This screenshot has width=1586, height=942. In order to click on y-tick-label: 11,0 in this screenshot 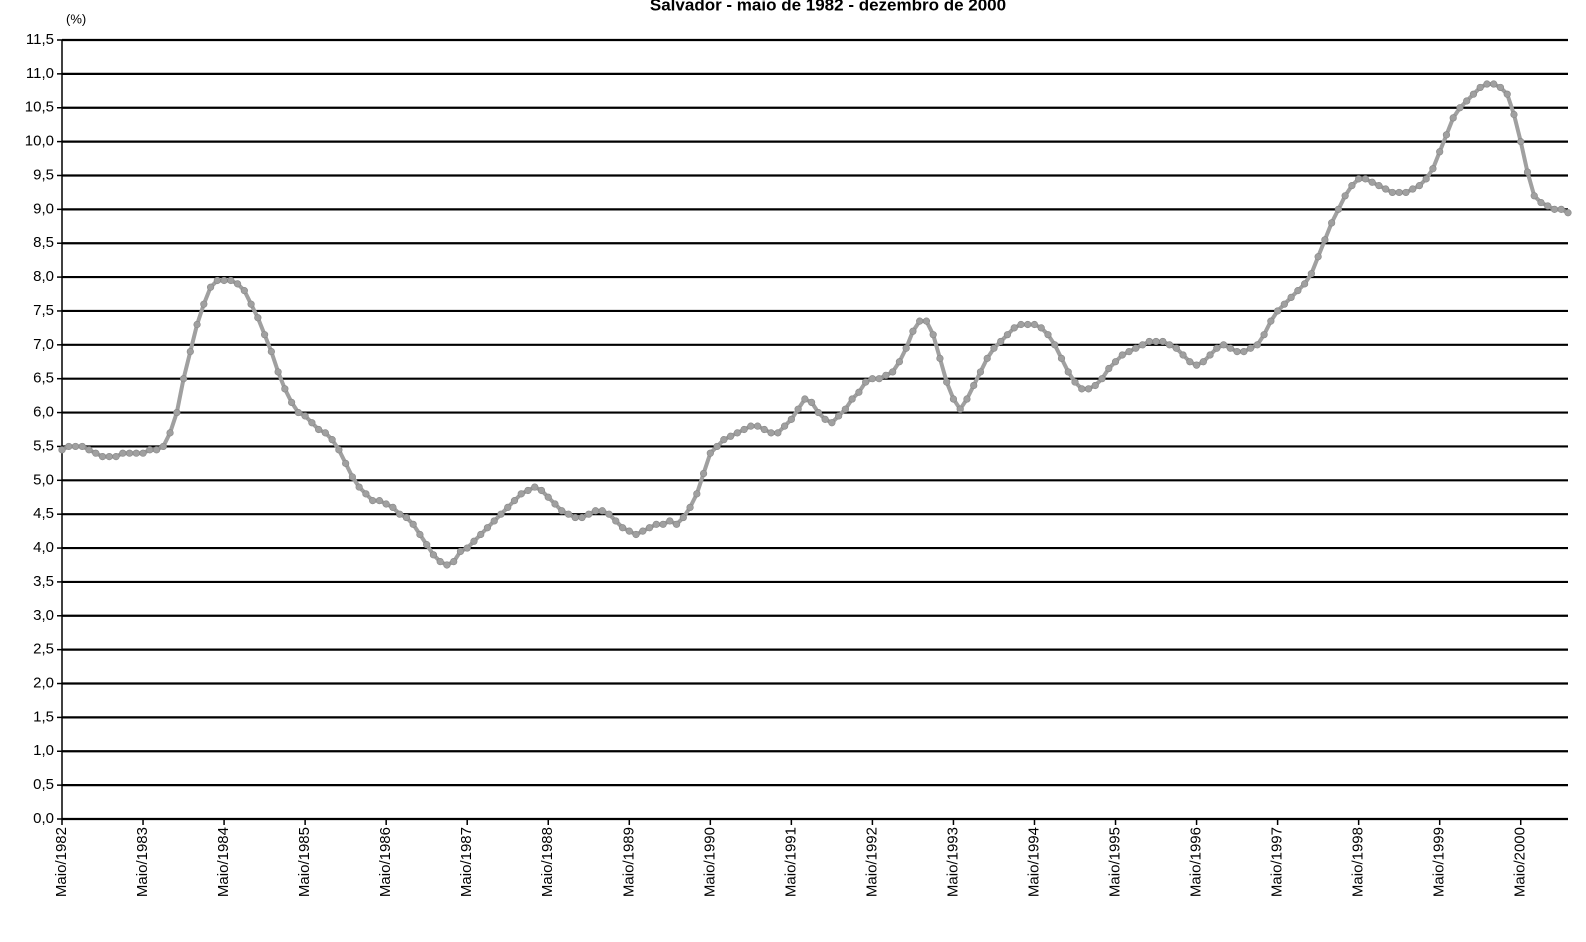, I will do `click(40, 73)`.